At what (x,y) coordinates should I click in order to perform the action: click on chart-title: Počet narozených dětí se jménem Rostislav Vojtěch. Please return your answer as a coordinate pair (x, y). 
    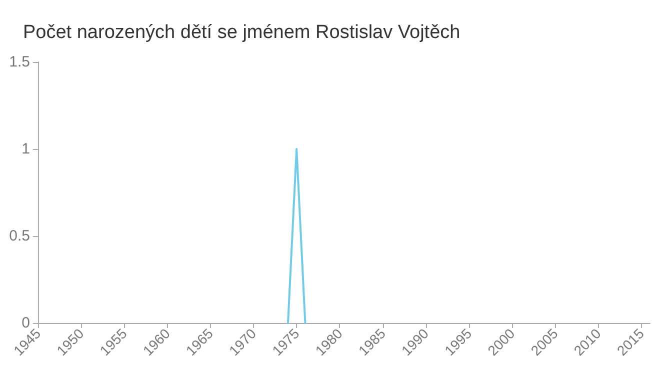
    Looking at the image, I should click on (241, 32).